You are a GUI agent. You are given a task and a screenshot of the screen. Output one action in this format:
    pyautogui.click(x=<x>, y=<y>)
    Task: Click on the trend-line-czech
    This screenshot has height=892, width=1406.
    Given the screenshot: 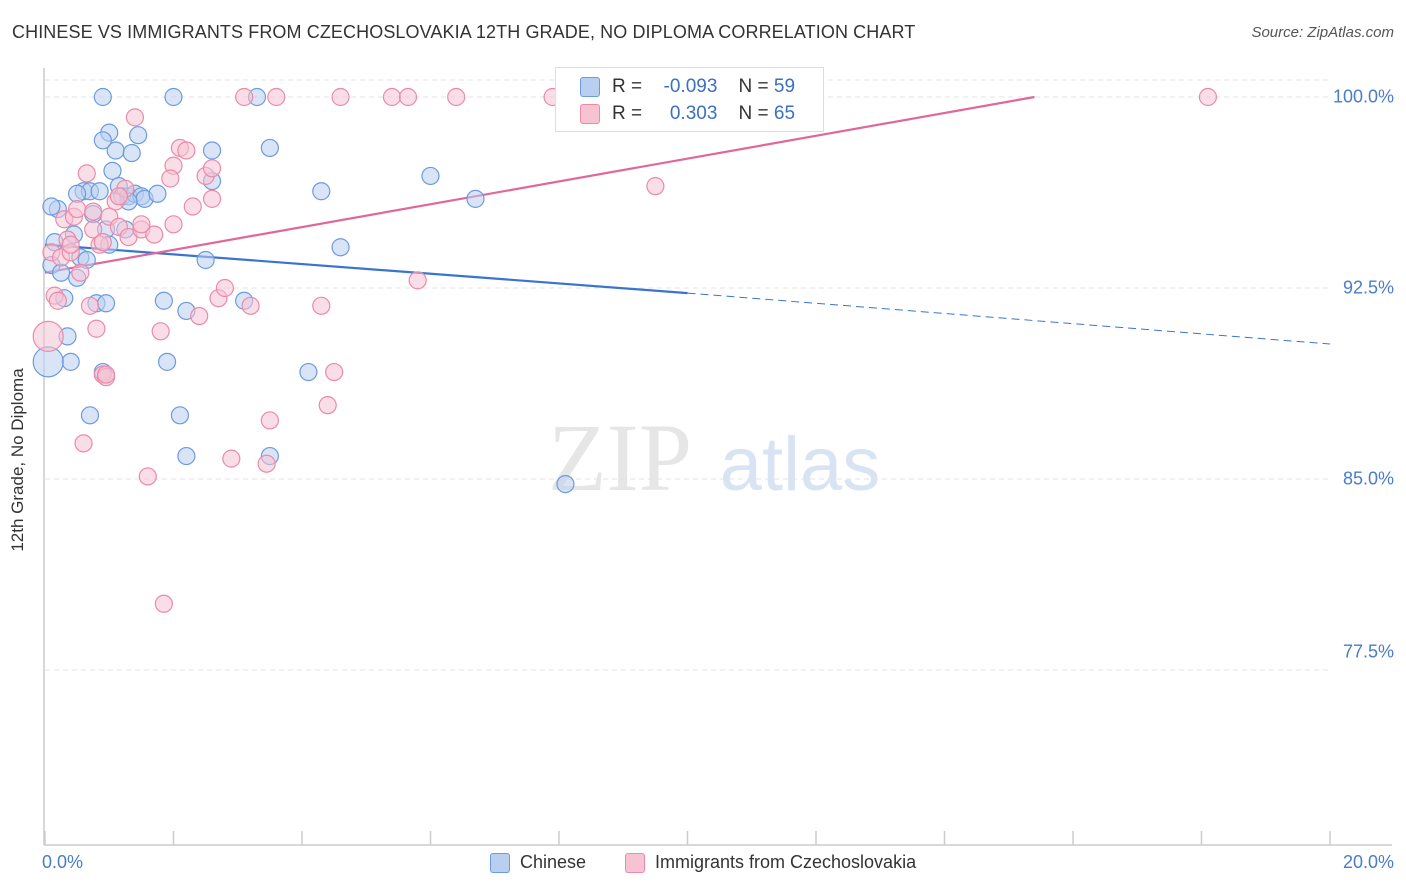 What is the action you would take?
    pyautogui.click(x=539, y=184)
    